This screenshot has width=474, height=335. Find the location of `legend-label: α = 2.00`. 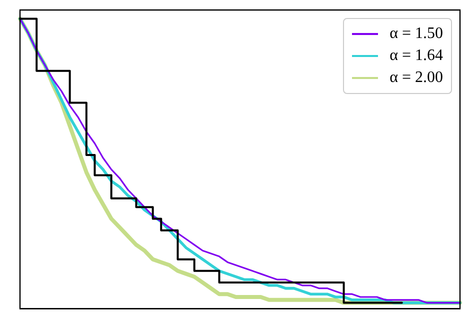

legend-label: α = 2.00 is located at coordinates (416, 77).